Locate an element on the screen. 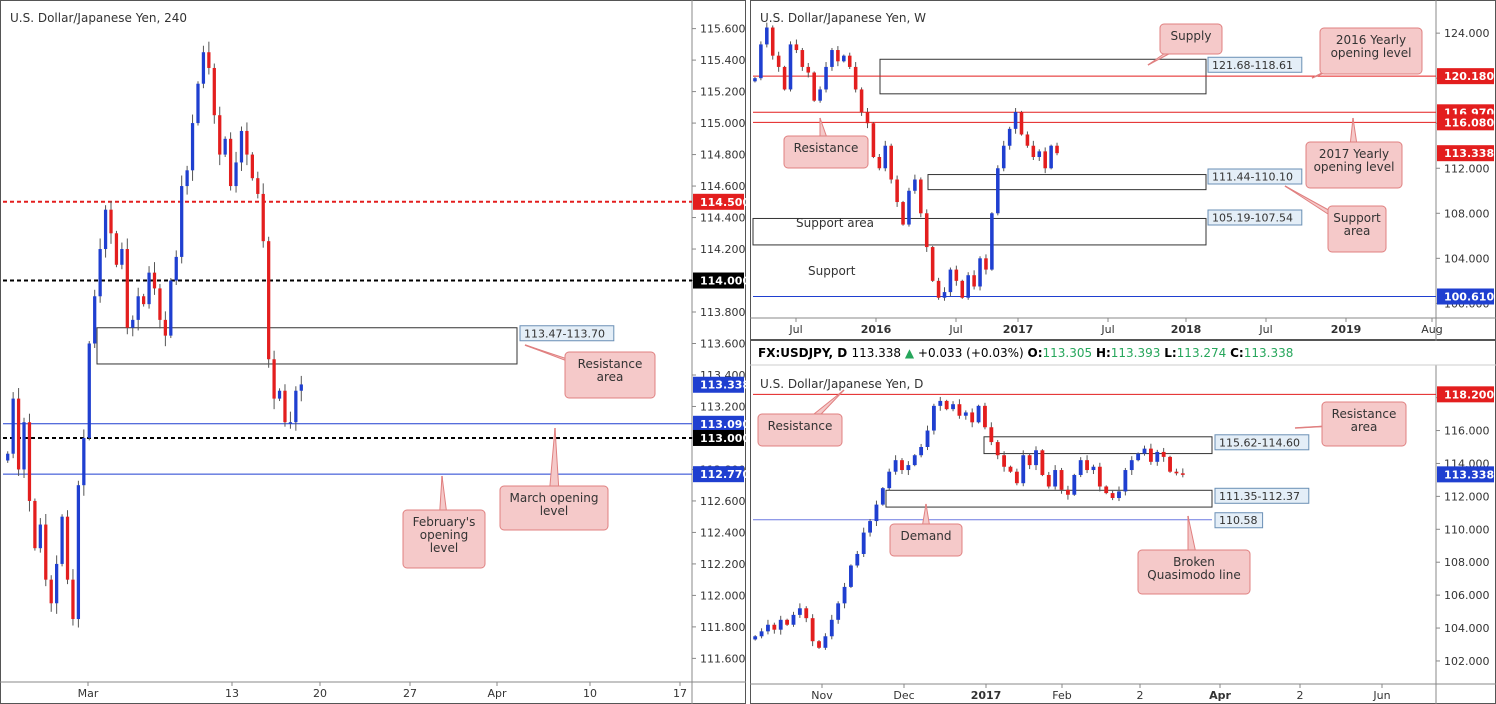 The width and height of the screenshot is (1496, 704). y-tick-label: 111.600 is located at coordinates (723, 658).